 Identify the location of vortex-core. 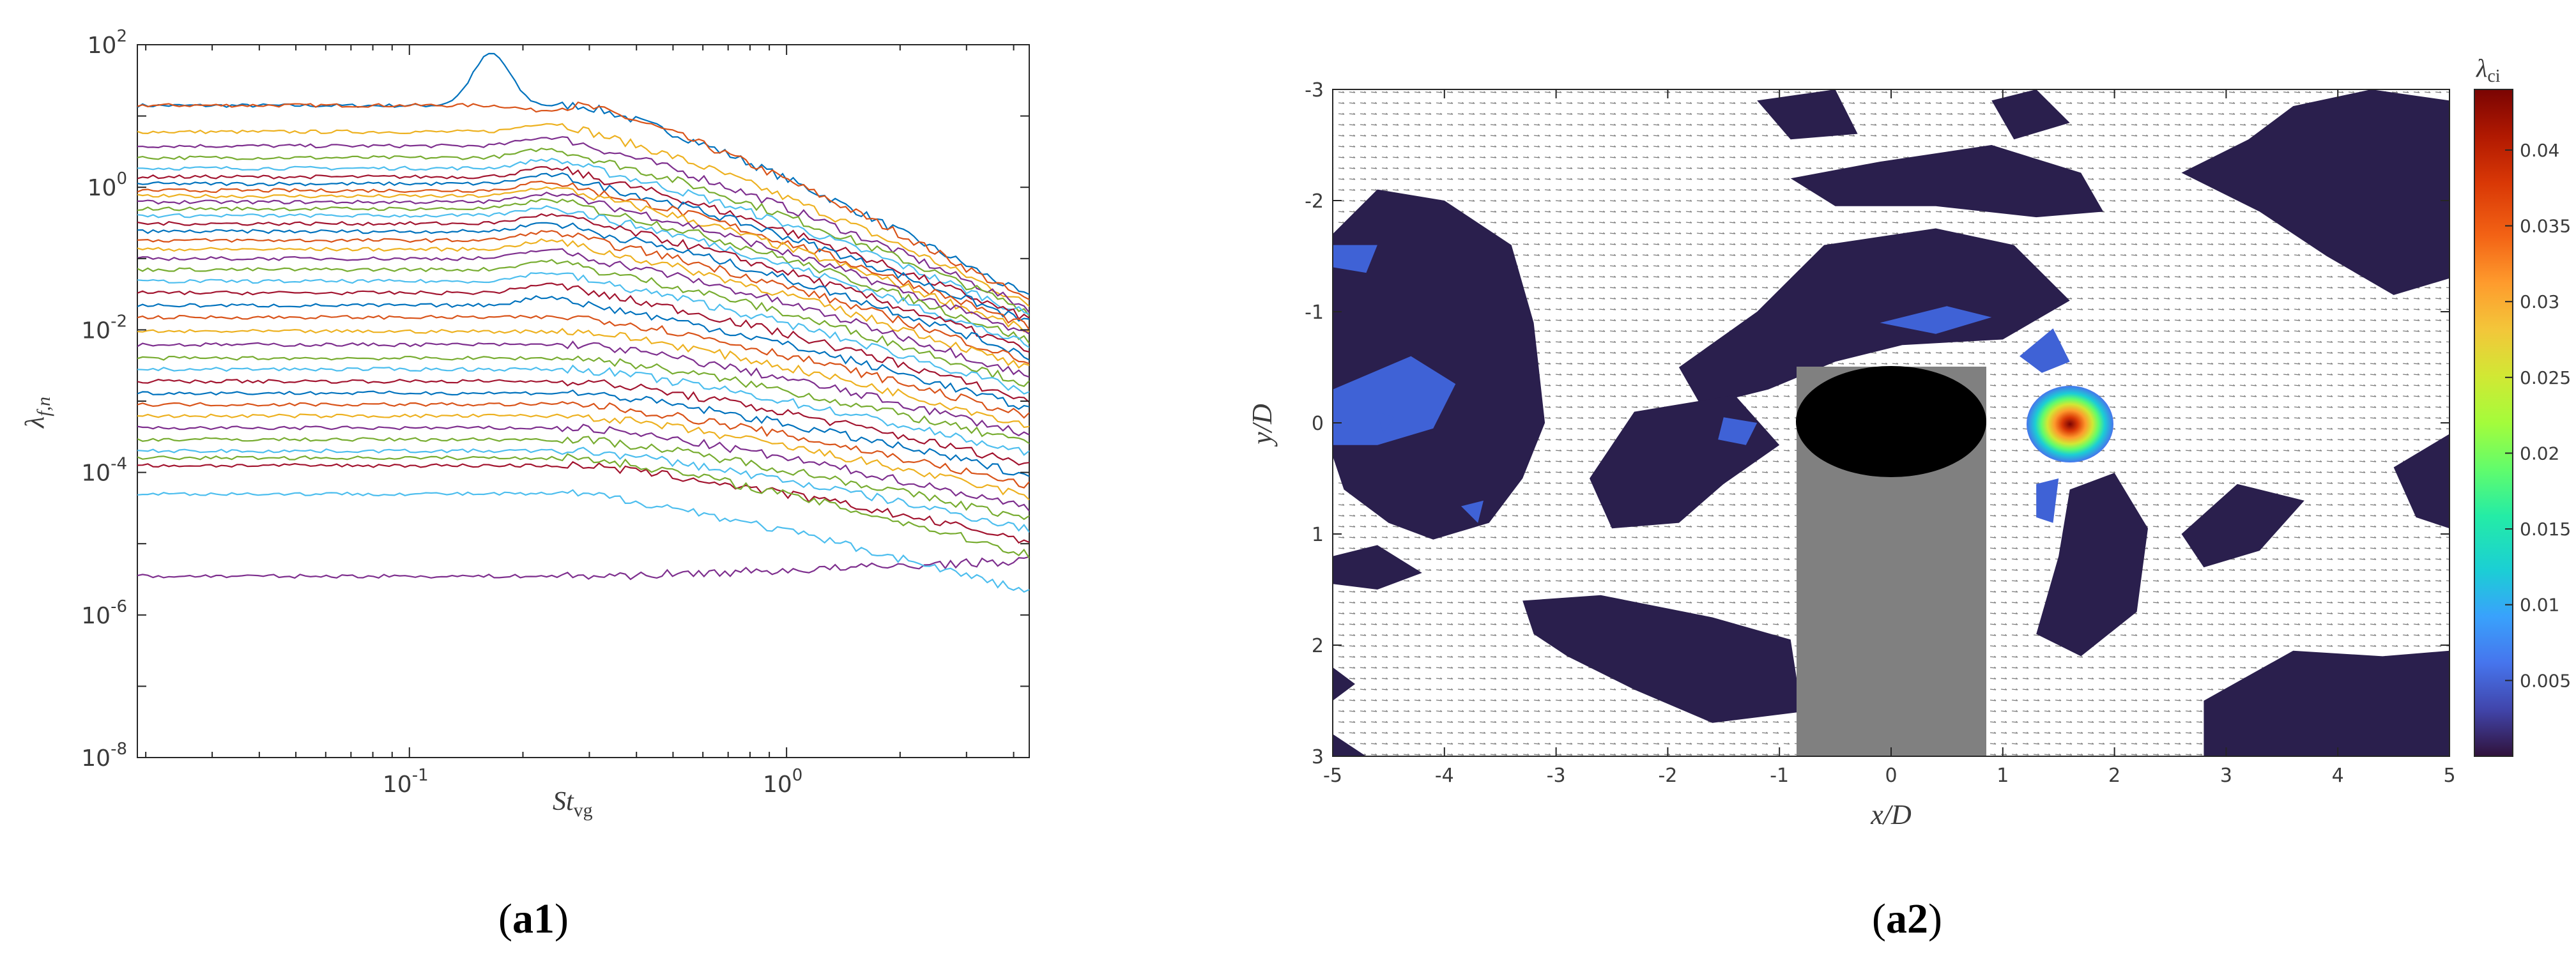
(2070, 424).